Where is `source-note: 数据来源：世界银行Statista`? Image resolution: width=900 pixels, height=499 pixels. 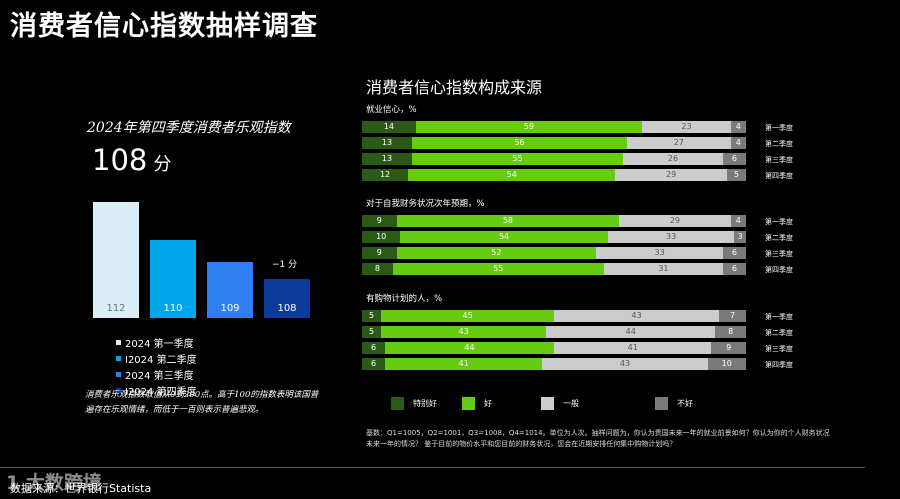
source-note: 数据来源：世界银行Statista is located at coordinates (81, 488).